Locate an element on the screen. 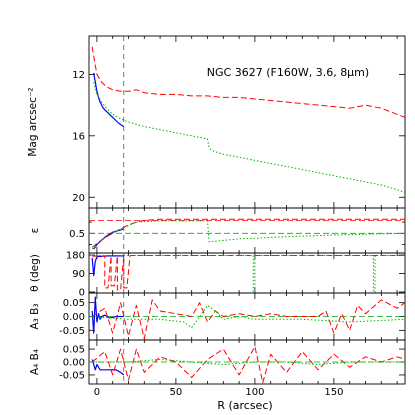 This screenshot has width=415, height=415. panel-theta: 0 90 180 θ (deg) is located at coordinates (217, 274).